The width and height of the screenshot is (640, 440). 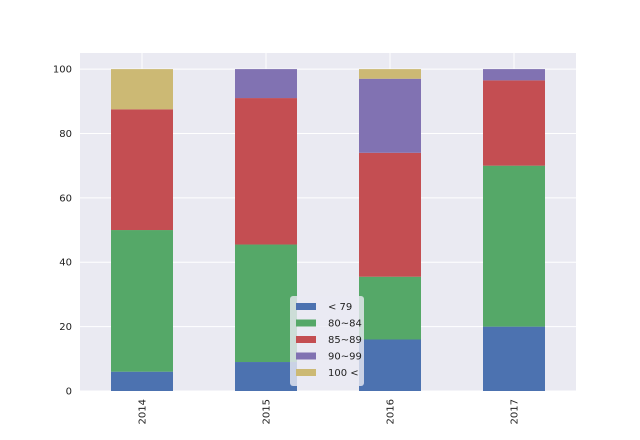 What do you see at coordinates (65, 263) in the screenshot?
I see `y-tick-label: 40` at bounding box center [65, 263].